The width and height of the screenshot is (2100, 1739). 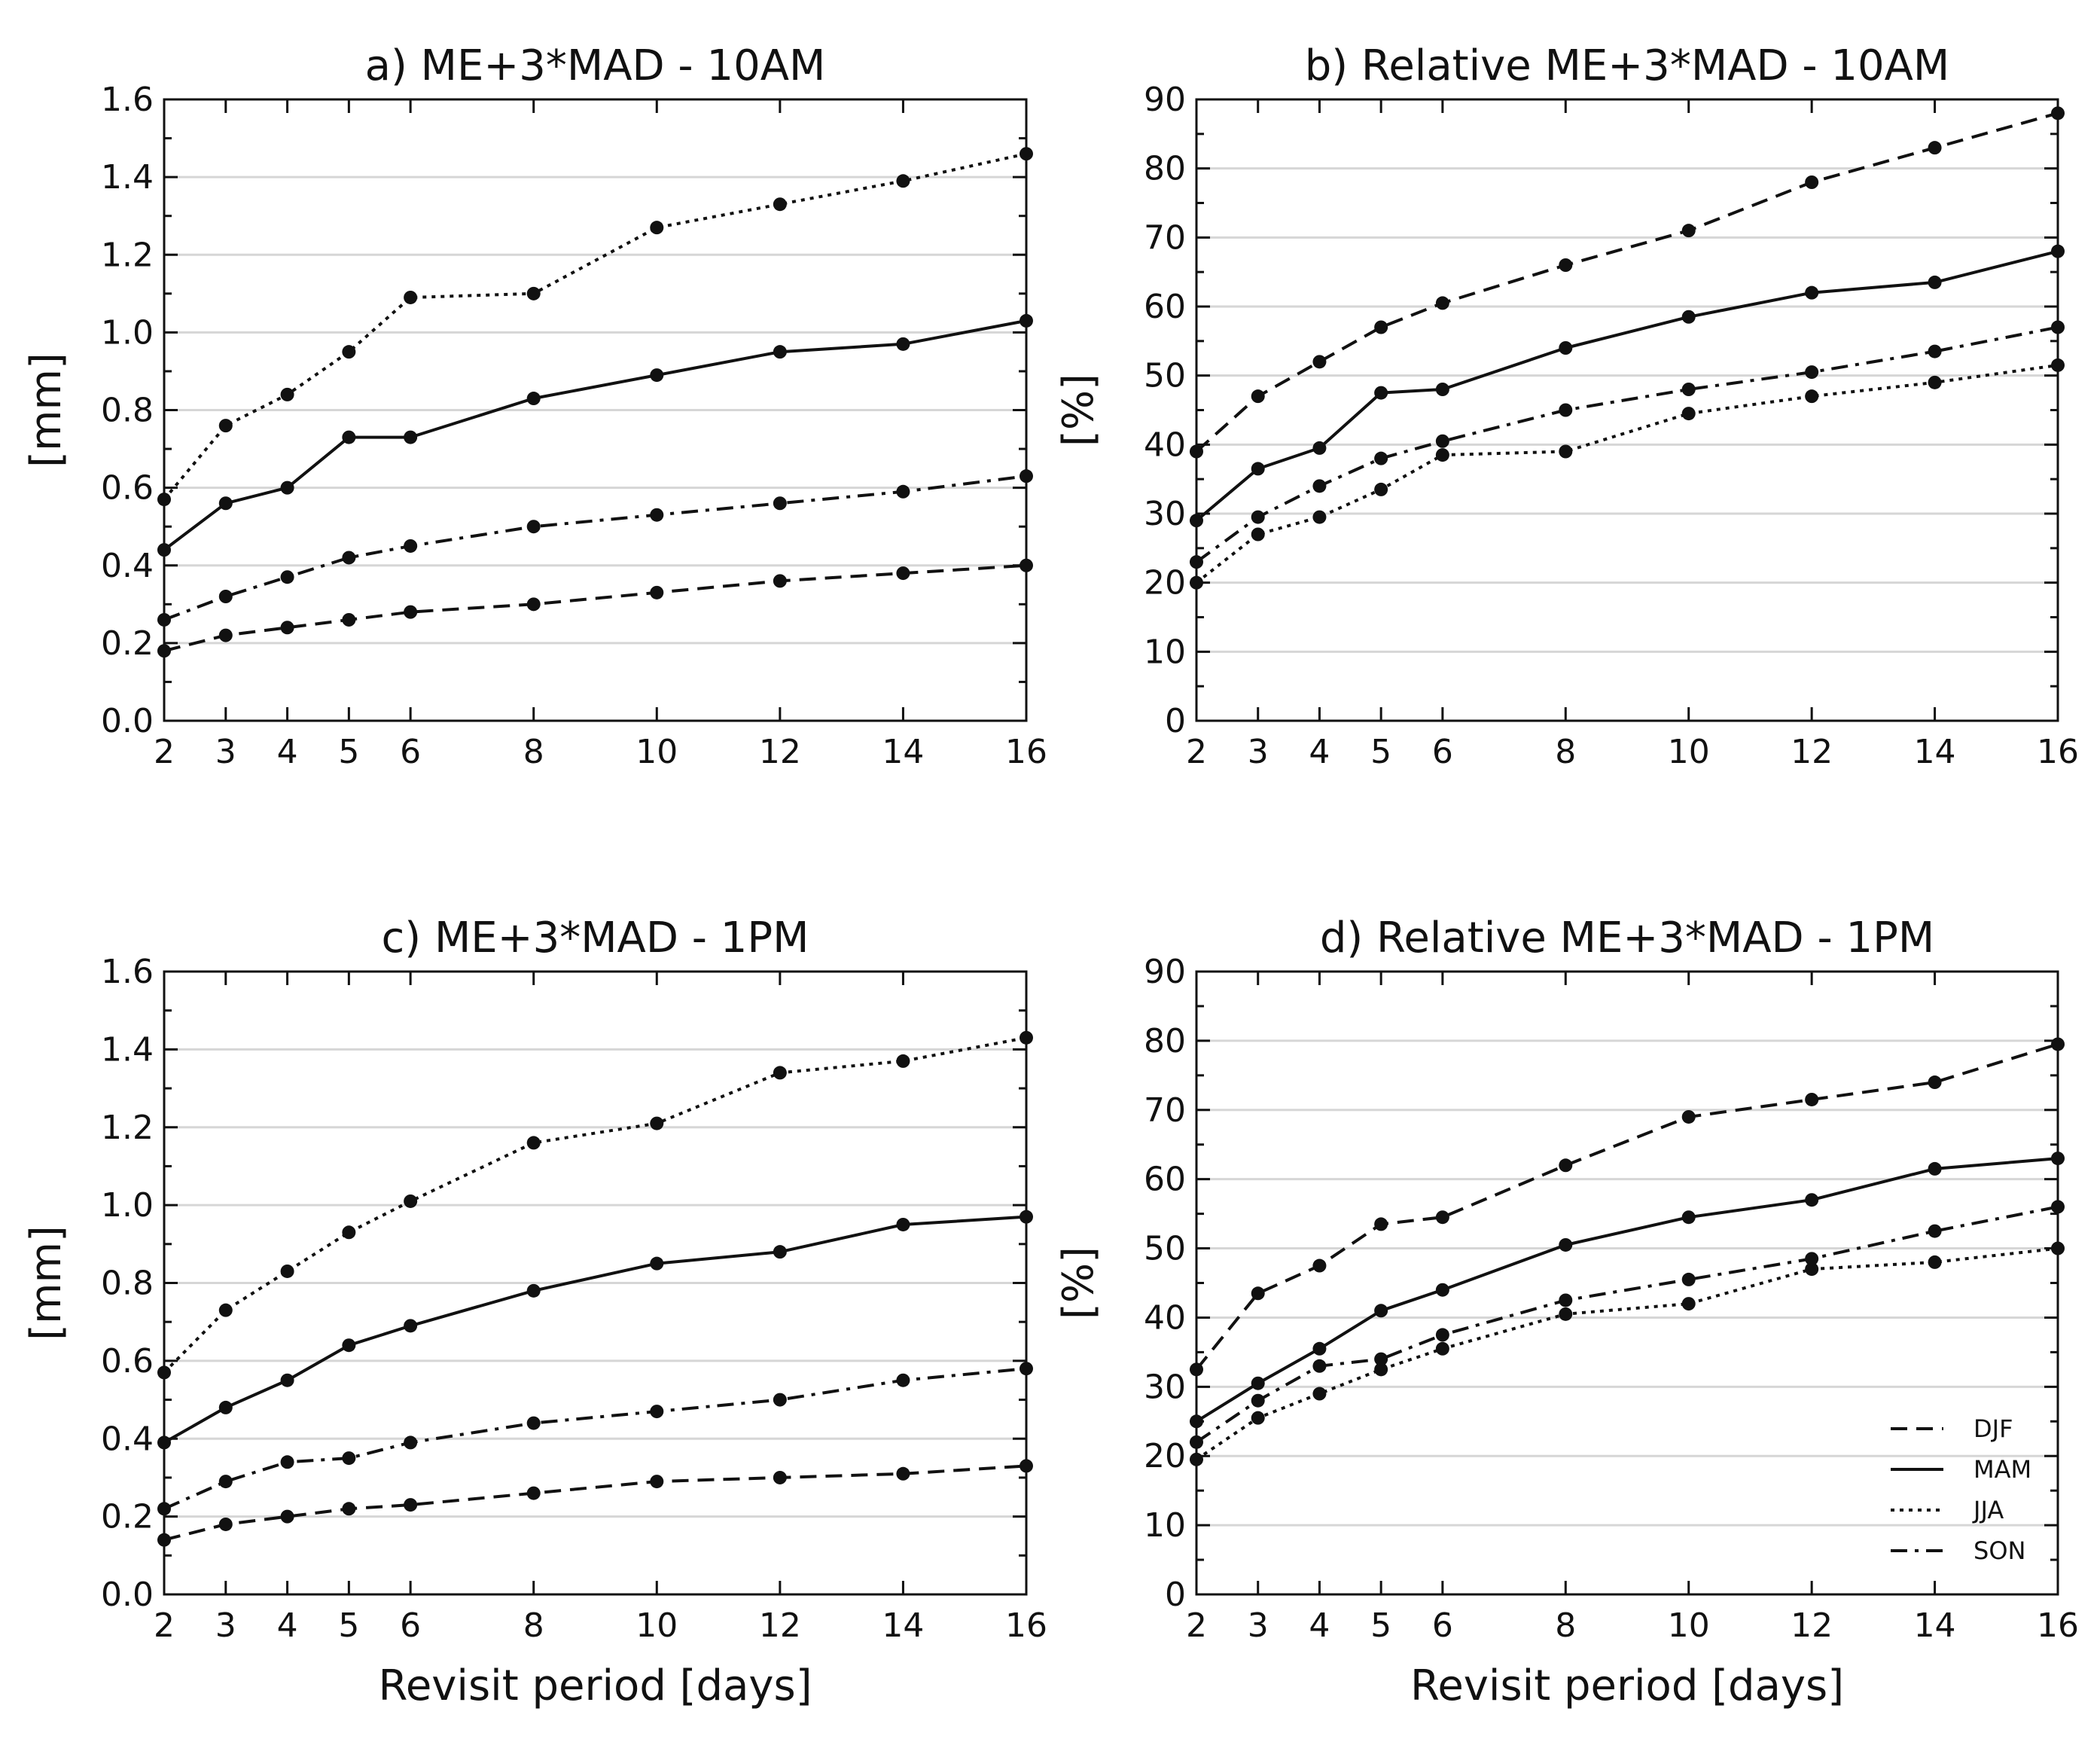 I want to click on x-tick-label: 10, so click(x=656, y=1625).